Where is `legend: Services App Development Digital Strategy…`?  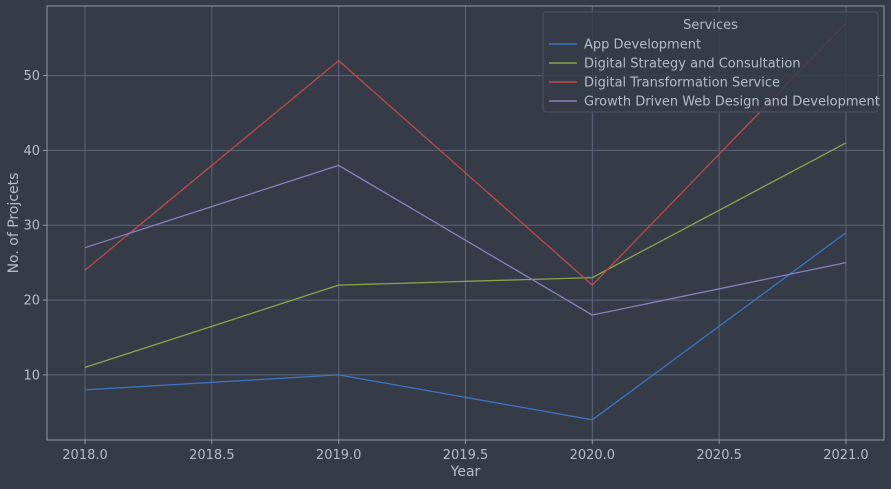
legend: Services App Development Digital Strategy… is located at coordinates (711, 62).